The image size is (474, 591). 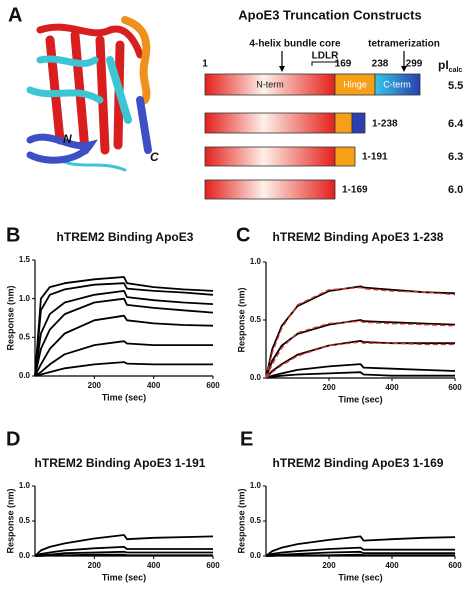 What do you see at coordinates (246, 439) in the screenshot?
I see `panel-label: E` at bounding box center [246, 439].